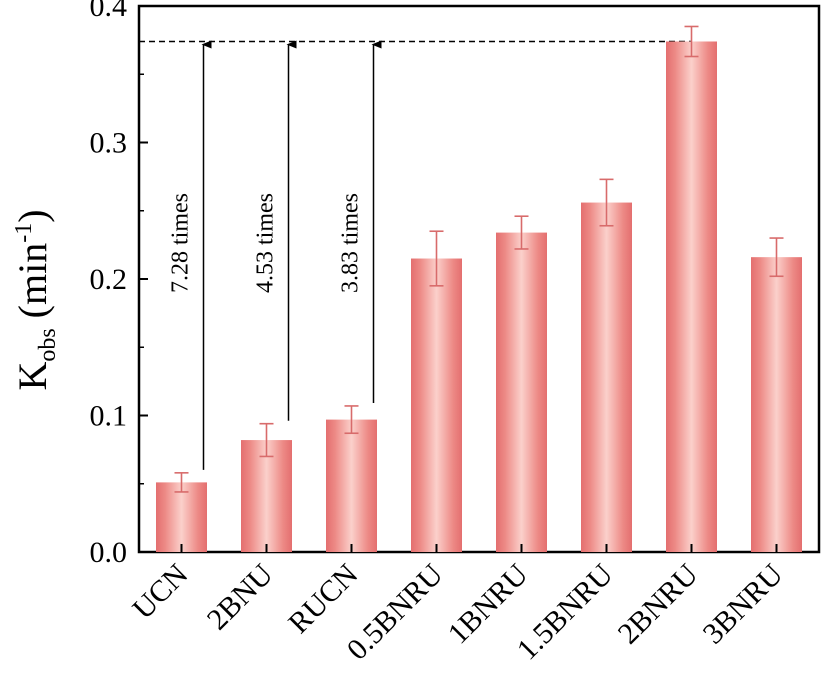 This screenshot has height=688, width=827. What do you see at coordinates (32, 286) in the screenshot?
I see `y-axis-label-unit-prefix: (min` at bounding box center [32, 286].